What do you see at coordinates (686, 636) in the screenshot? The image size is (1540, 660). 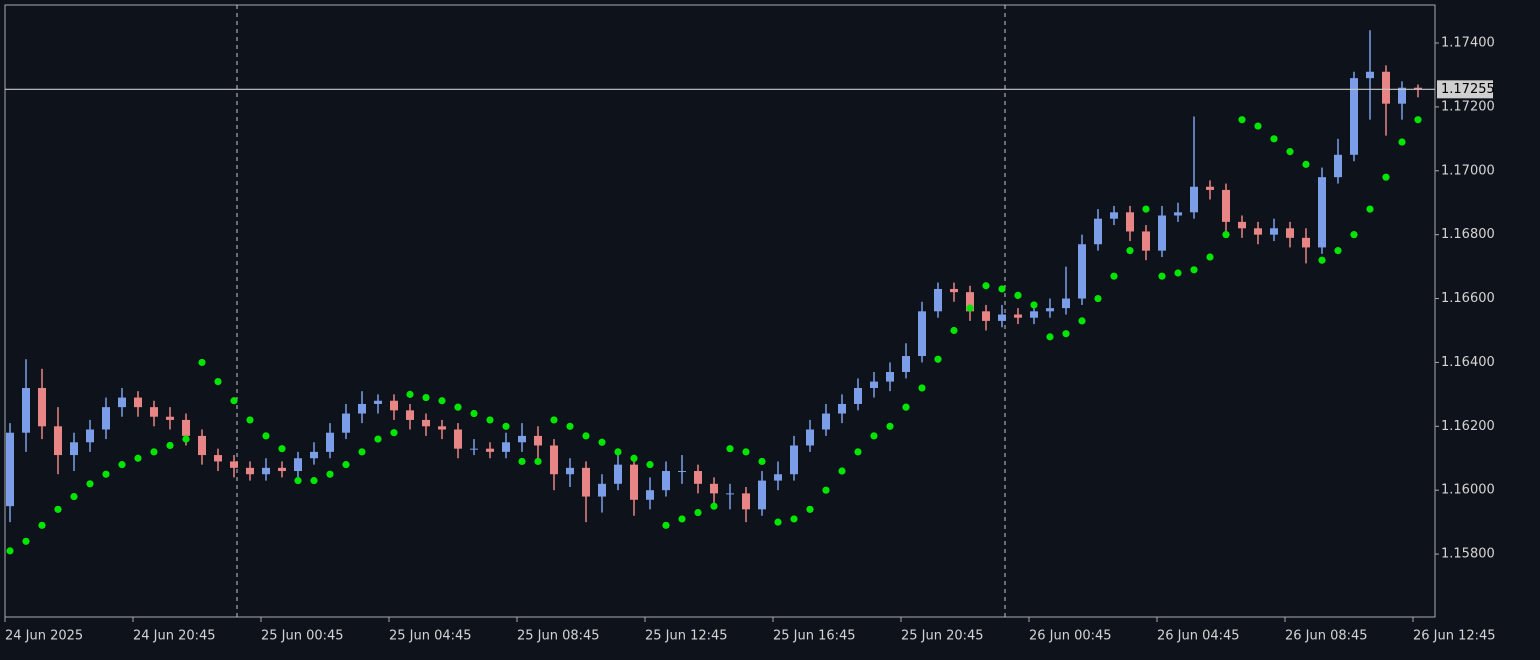 I see `x-tick-label: 25 Jun 12:45` at bounding box center [686, 636].